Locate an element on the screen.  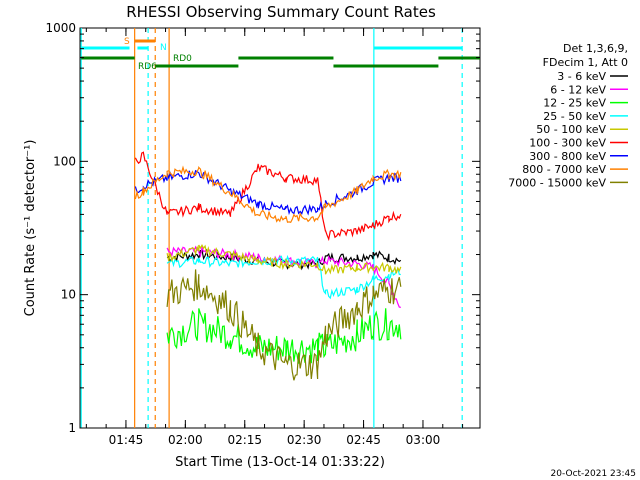
legend-entry-label: 3 - 6 keV is located at coordinates (581, 76).